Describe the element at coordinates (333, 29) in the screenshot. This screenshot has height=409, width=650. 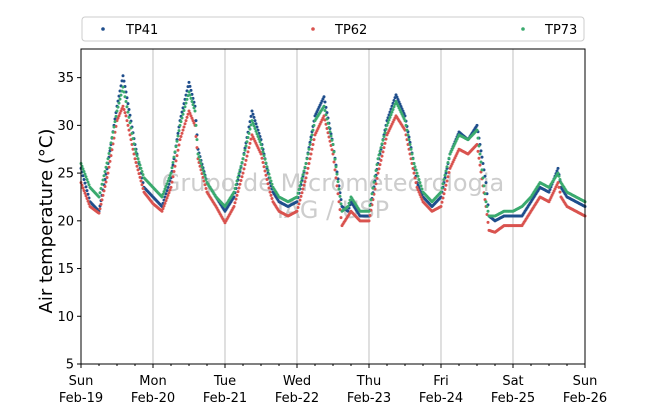
I see `legend-box` at that location.